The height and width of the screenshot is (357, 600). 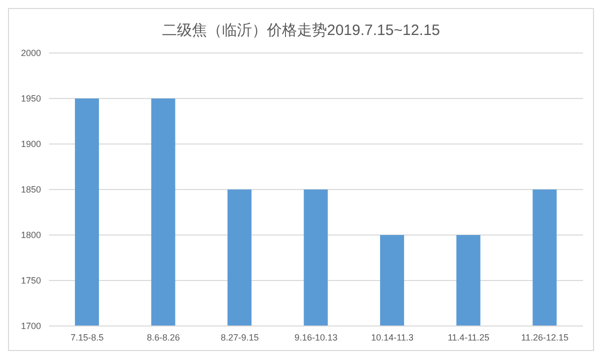 I want to click on x-tick-label: 7.15-8.5, so click(x=87, y=337).